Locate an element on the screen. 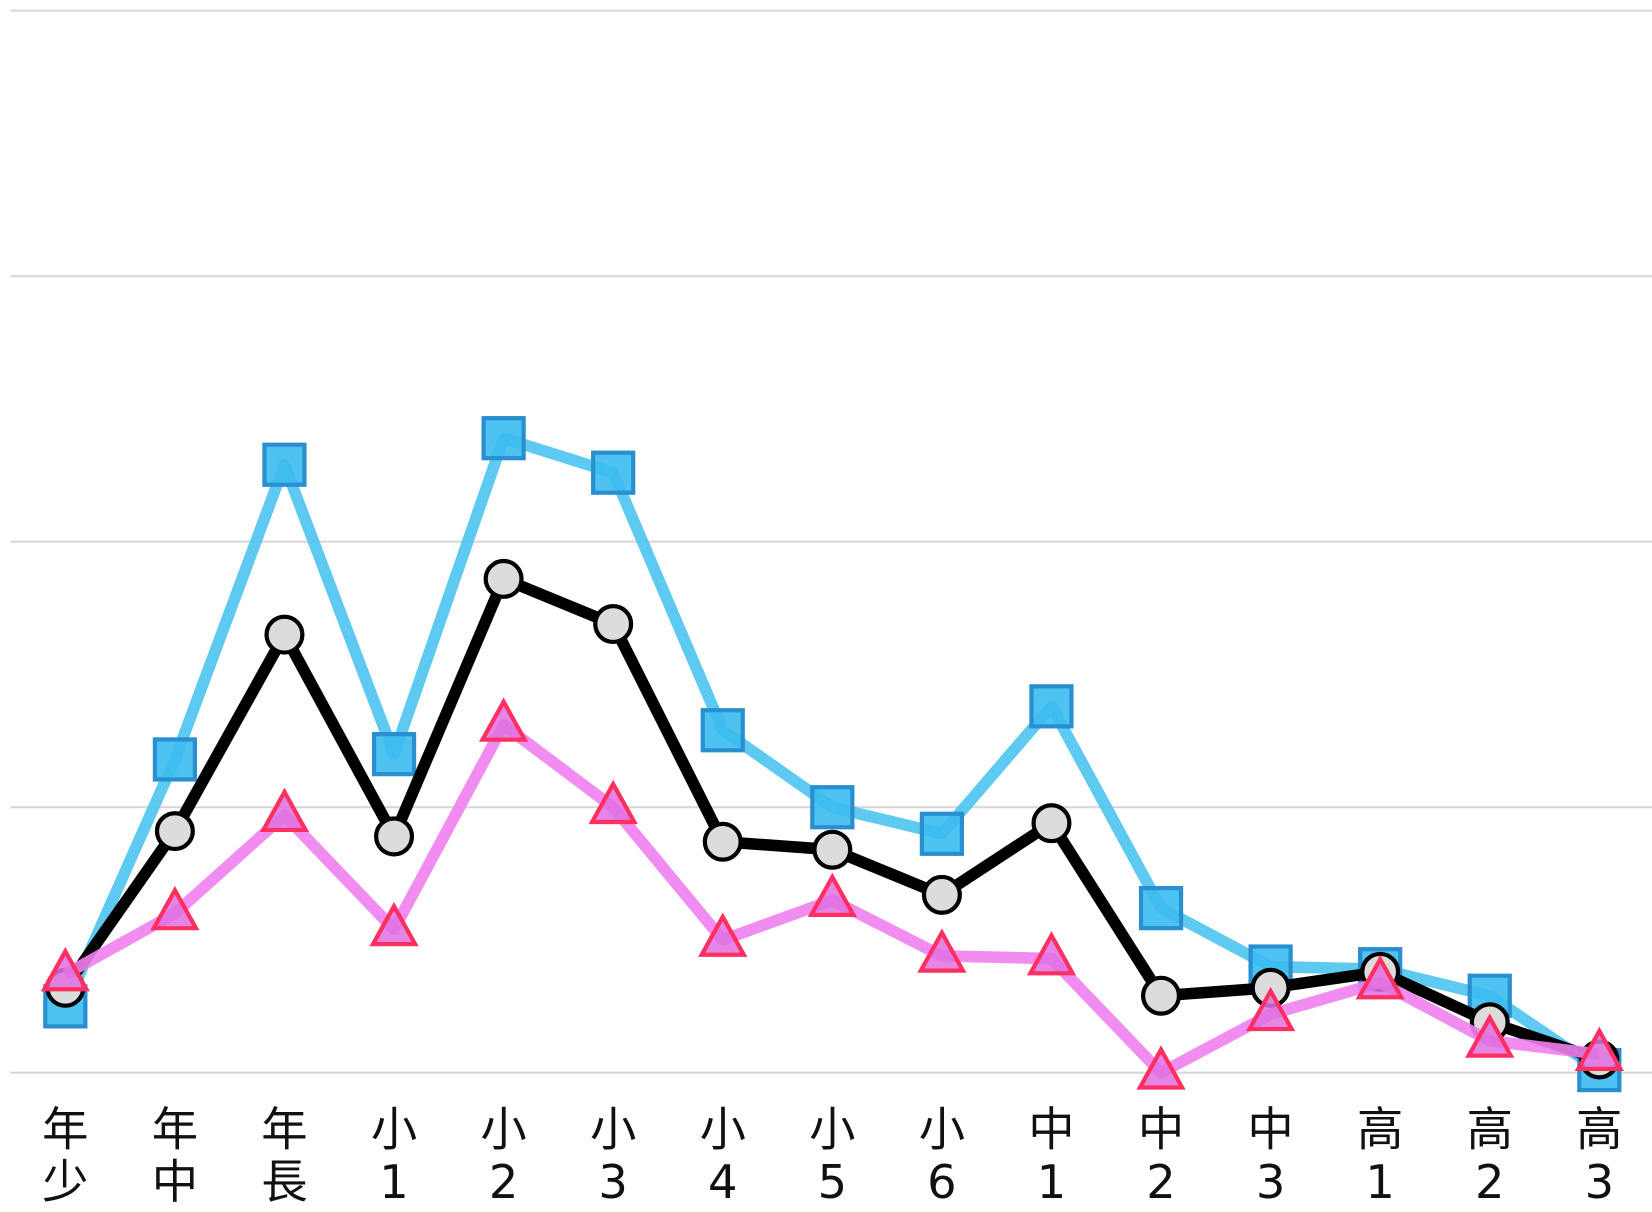  x-tick-label: 5 is located at coordinates (833, 1182).